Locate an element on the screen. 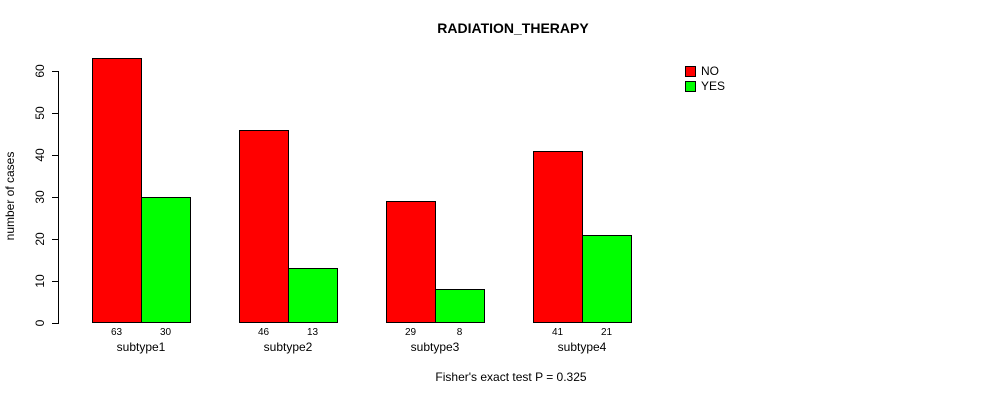 The image size is (990, 400). bar-no-subtype2 is located at coordinates (264, 226).